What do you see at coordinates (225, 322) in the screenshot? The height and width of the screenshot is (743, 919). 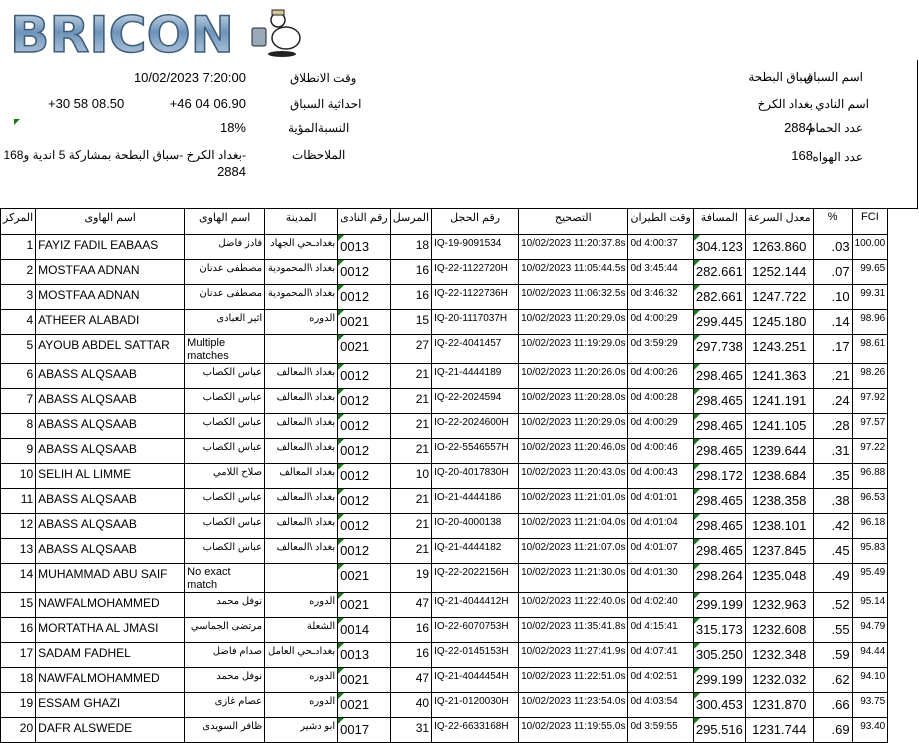 I see `fancier-name-ar-cell: اثير العبادى` at bounding box center [225, 322].